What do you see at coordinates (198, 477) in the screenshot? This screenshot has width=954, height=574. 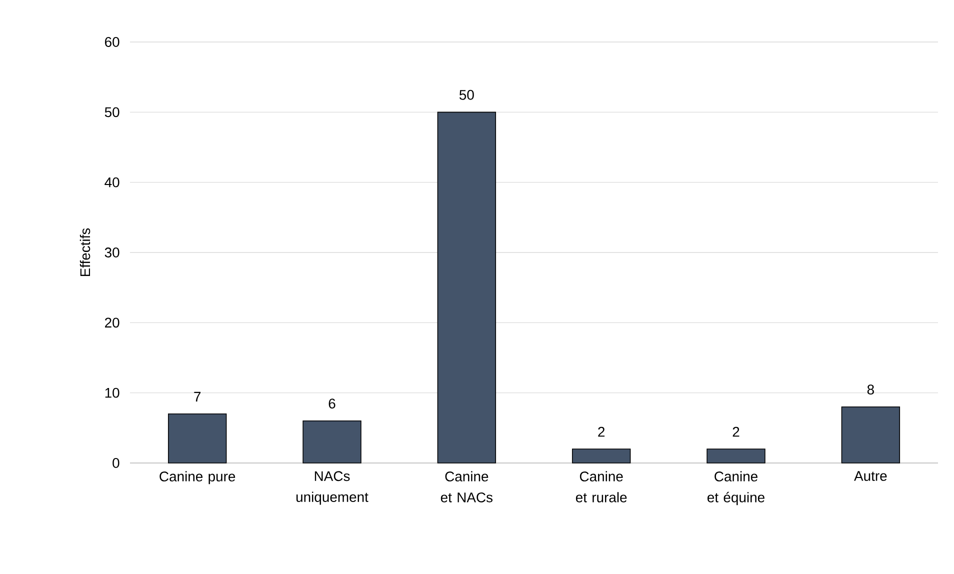 I see `x-tick-label: Canine pure` at bounding box center [198, 477].